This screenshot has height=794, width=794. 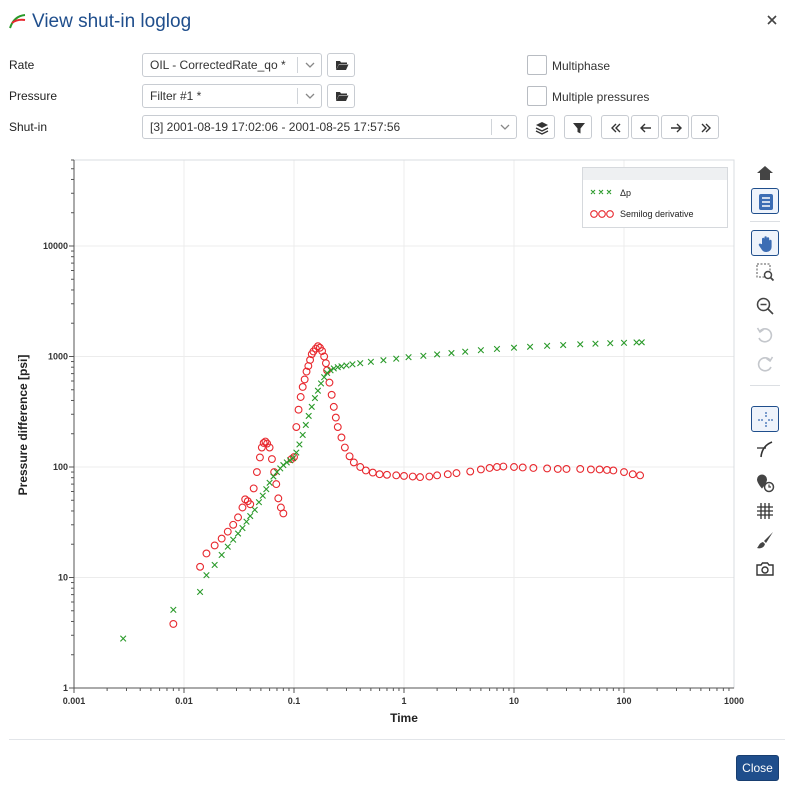 I want to click on rate-browse-button, so click(x=341, y=65).